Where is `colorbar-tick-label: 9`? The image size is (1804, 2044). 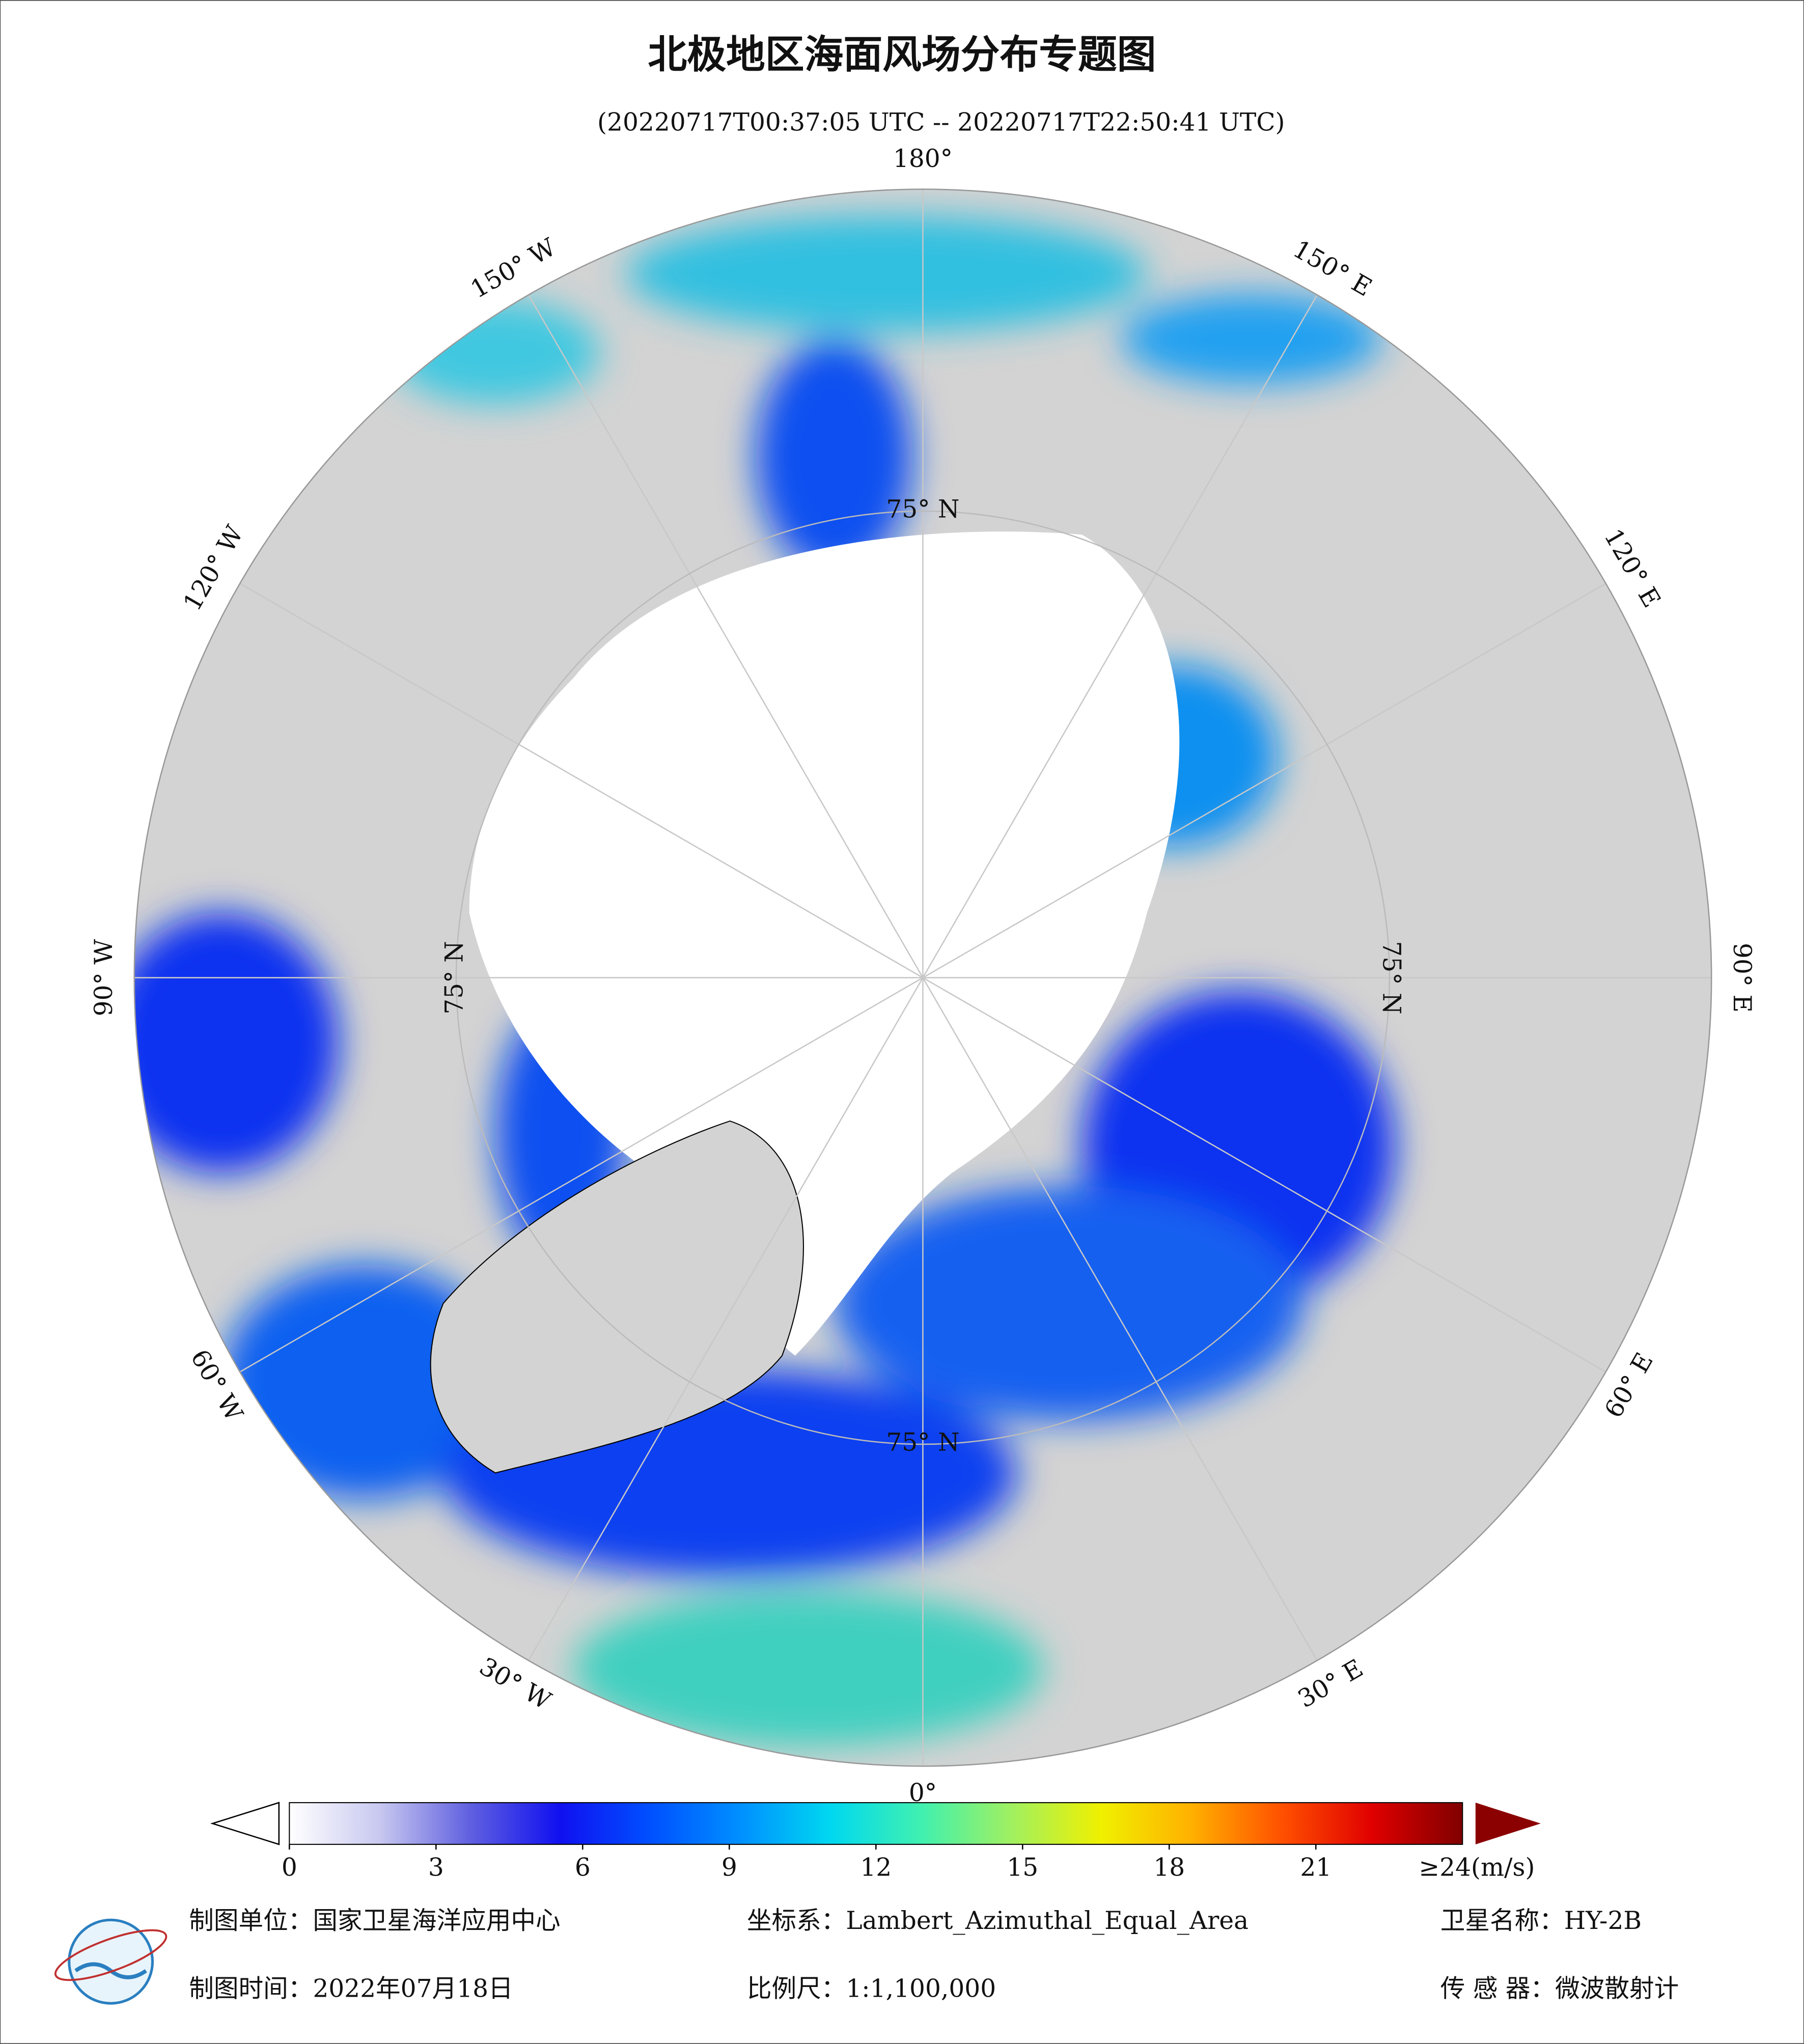 colorbar-tick-label: 9 is located at coordinates (729, 1867).